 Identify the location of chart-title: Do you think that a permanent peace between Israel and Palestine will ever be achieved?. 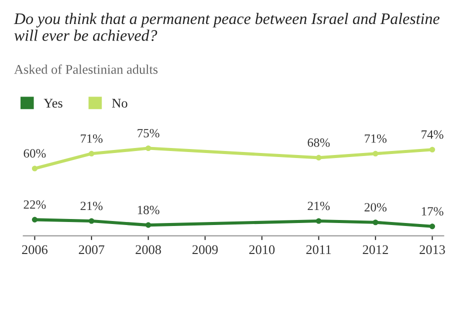
(227, 26).